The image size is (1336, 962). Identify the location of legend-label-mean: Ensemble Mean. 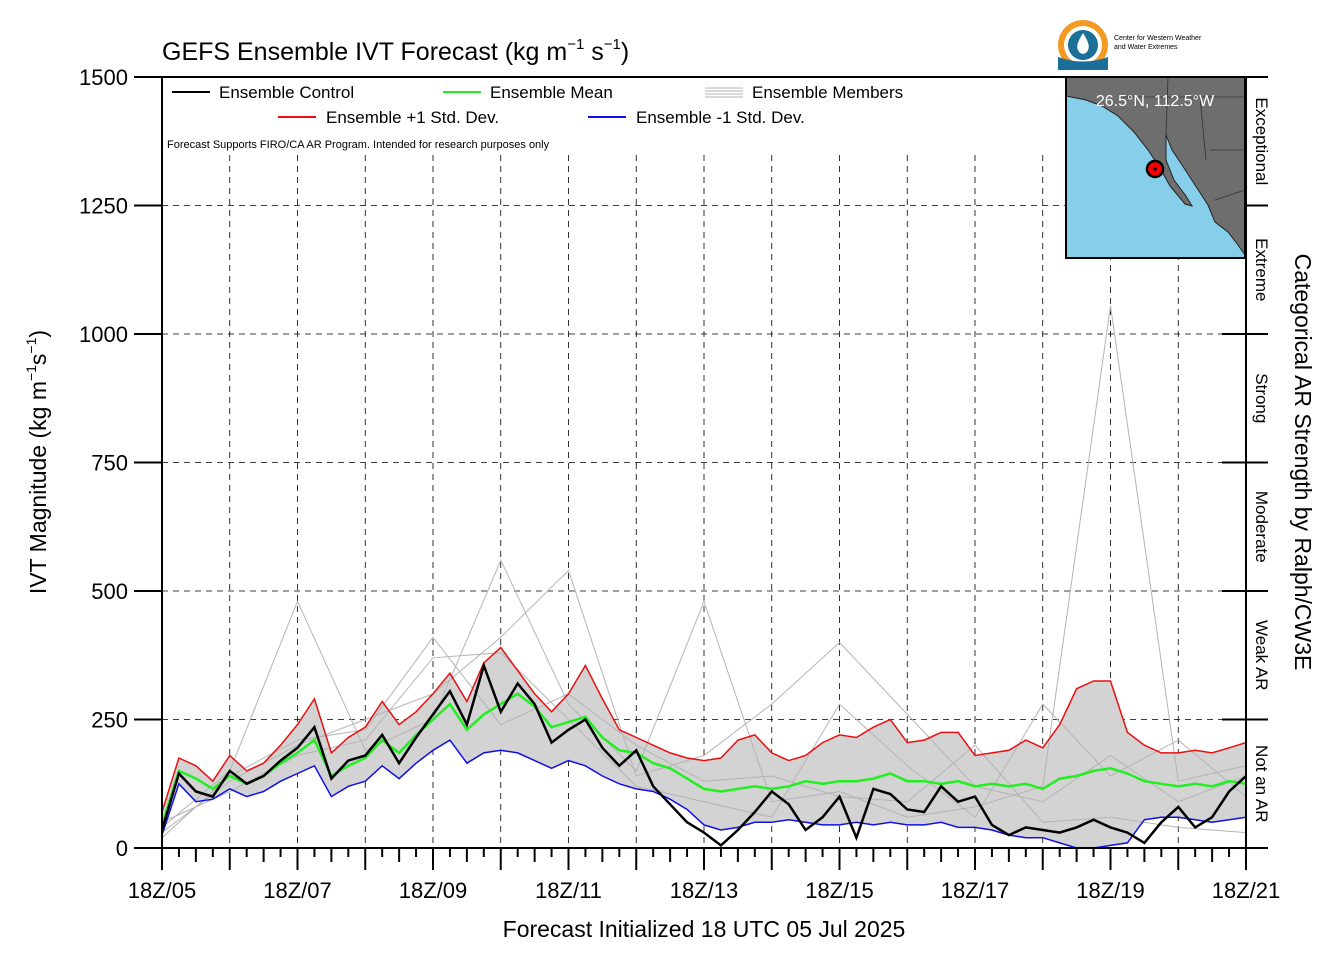
(551, 92).